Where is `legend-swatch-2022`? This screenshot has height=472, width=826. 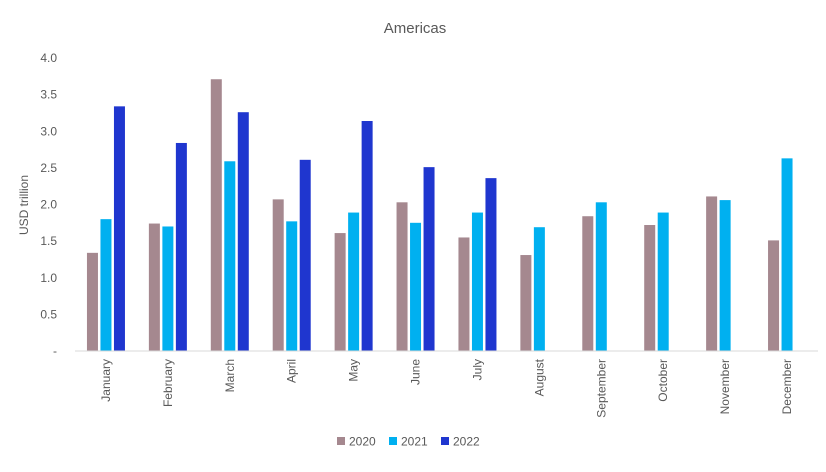 legend-swatch-2022 is located at coordinates (445, 441).